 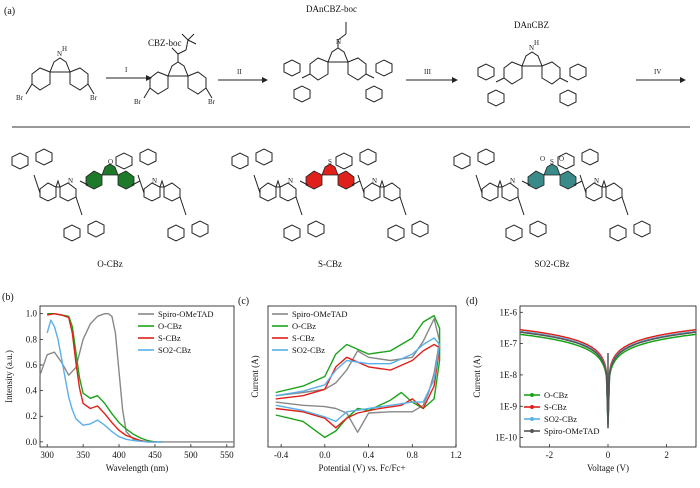 What do you see at coordinates (552, 208) in the screenshot?
I see `product-molecule-so2-cbz: SO O N N SO2-CBz` at bounding box center [552, 208].